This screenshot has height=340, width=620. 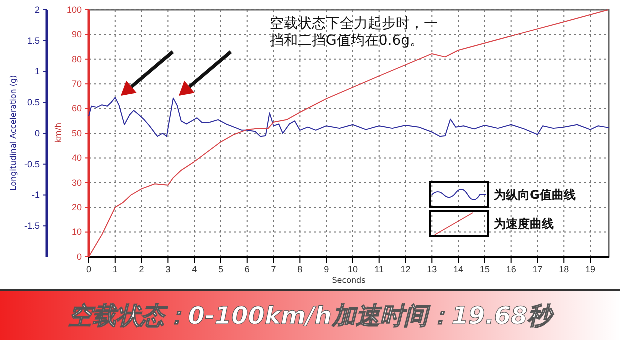 I want to click on y2-tick-label: 20, so click(x=77, y=207).